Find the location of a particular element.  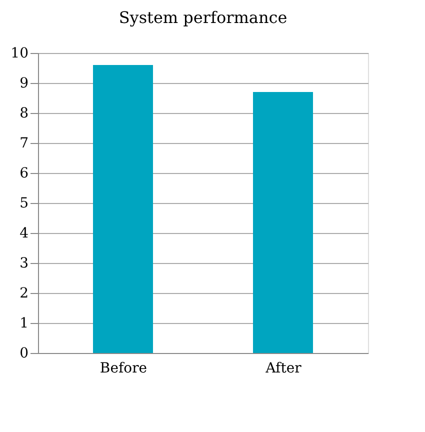

x-tick-label: After is located at coordinates (283, 368).